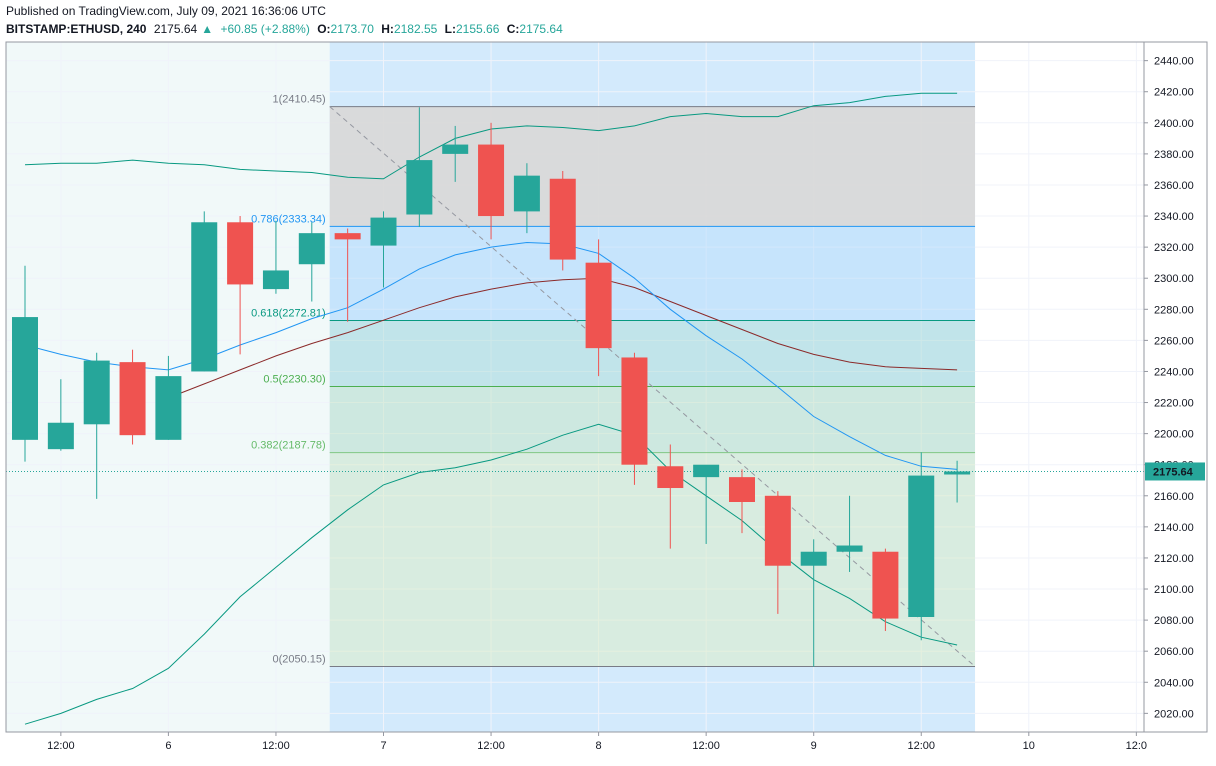 The image size is (1216, 766). What do you see at coordinates (1174, 124) in the screenshot?
I see `price-tick-label: 2400.00` at bounding box center [1174, 124].